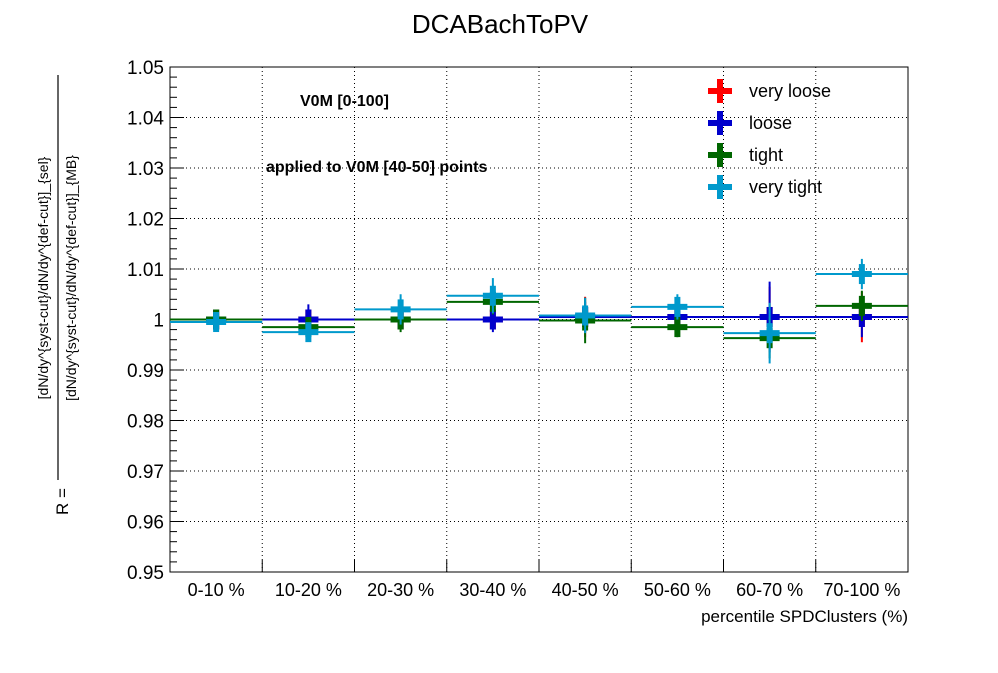 This screenshot has width=998, height=673. I want to click on y-tick-label: 0.99, so click(145, 371).